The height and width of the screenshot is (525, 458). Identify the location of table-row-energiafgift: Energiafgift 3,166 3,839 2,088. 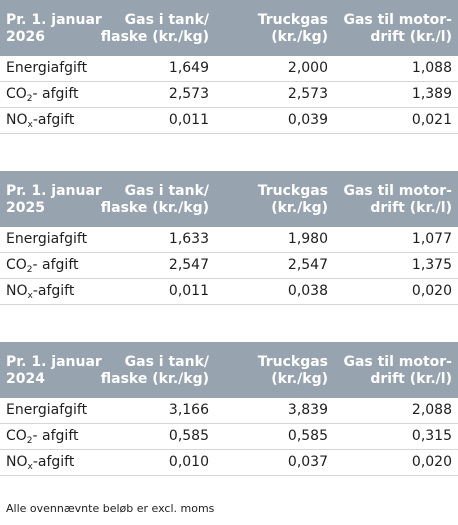
(229, 411).